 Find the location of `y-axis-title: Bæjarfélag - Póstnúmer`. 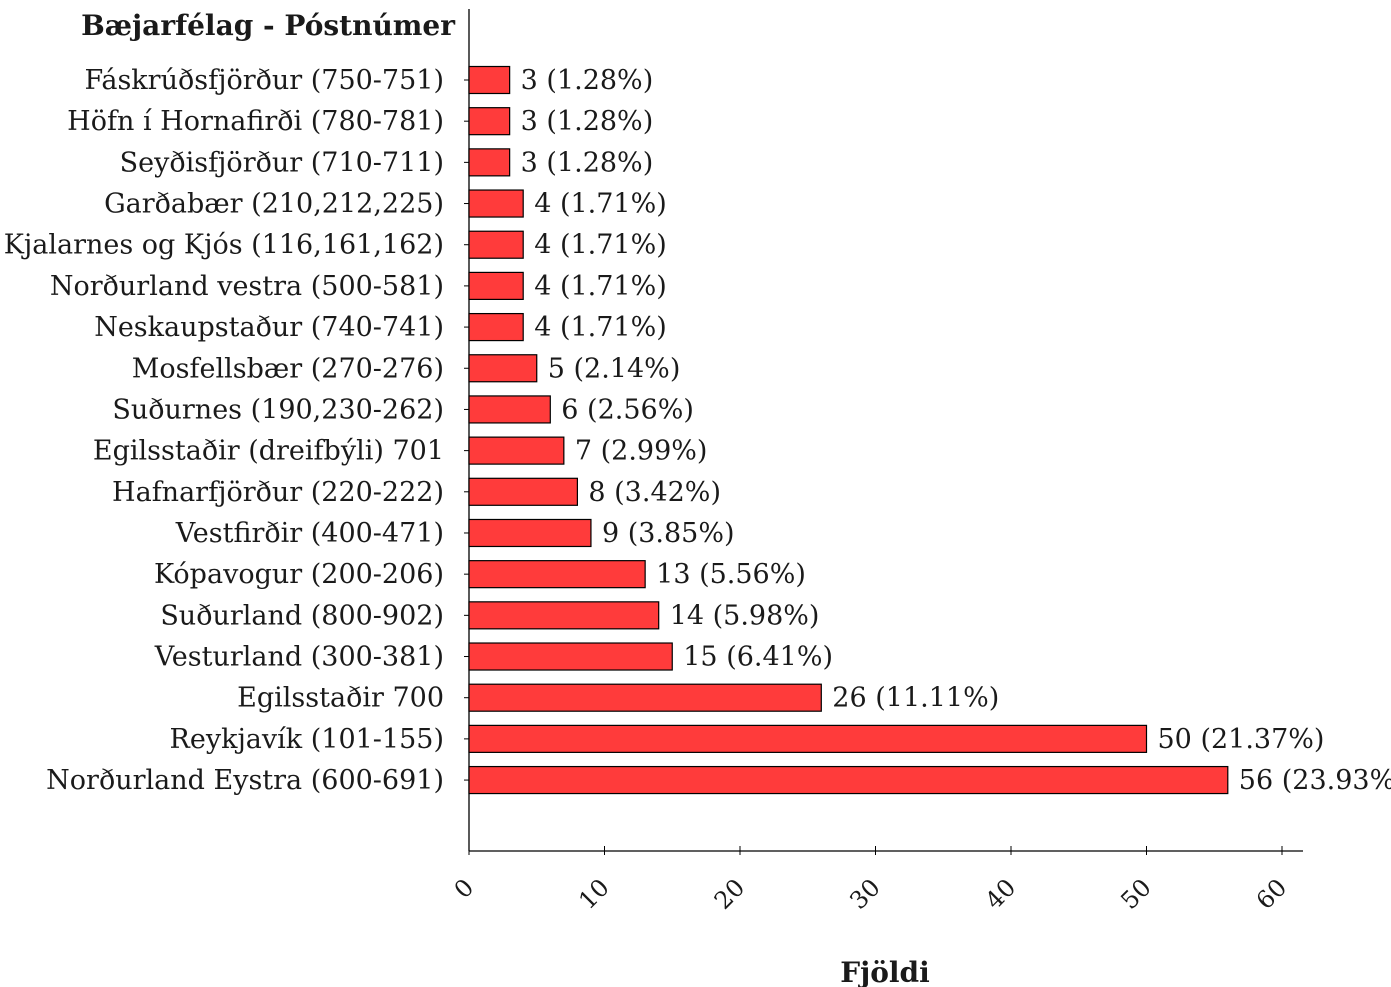

y-axis-title: Bæjarfélag - Póstnúmer is located at coordinates (268, 25).